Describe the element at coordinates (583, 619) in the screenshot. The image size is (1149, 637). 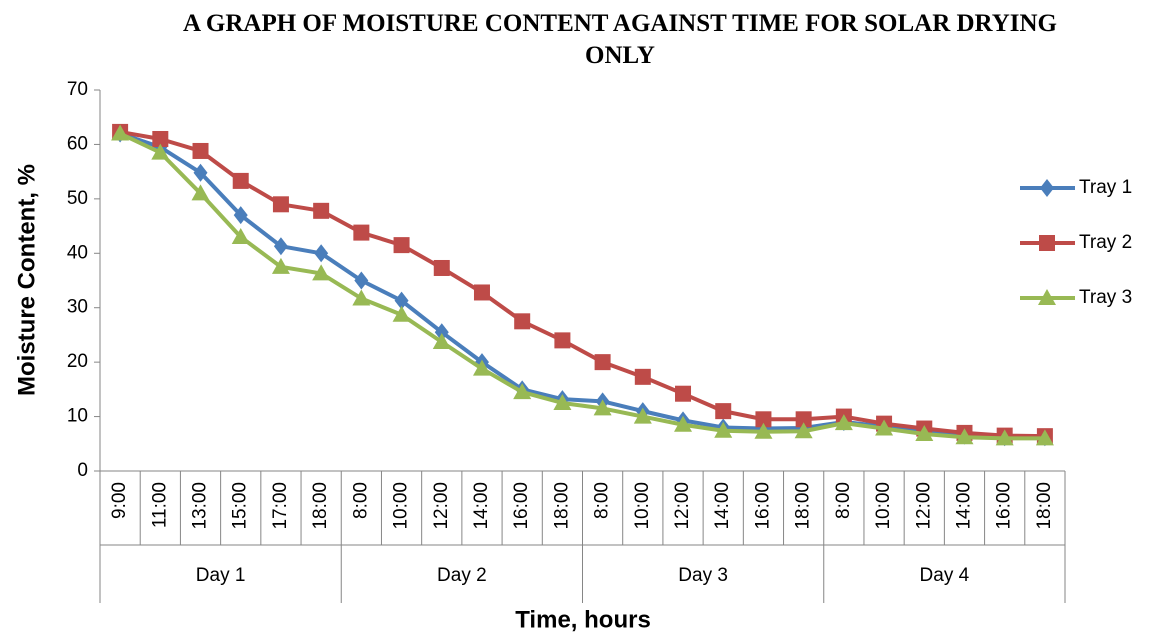
I see `x-axis-label: Time, hours` at that location.